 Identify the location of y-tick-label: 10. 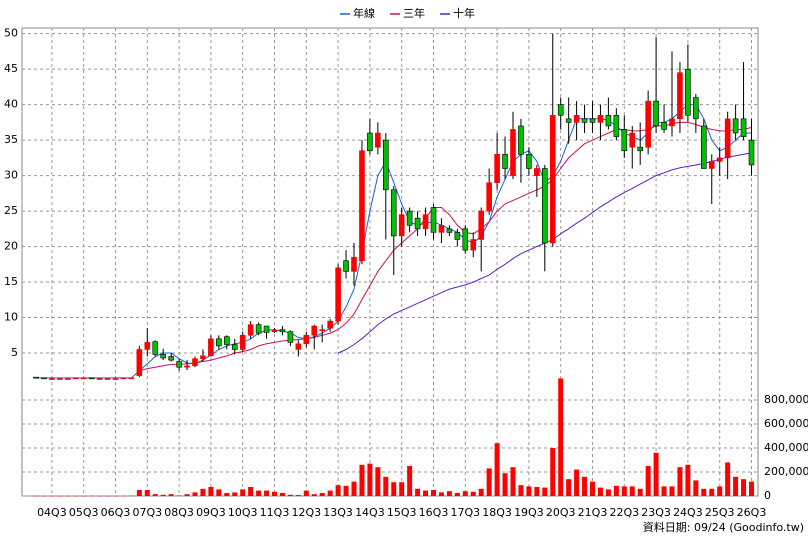
(11, 317).